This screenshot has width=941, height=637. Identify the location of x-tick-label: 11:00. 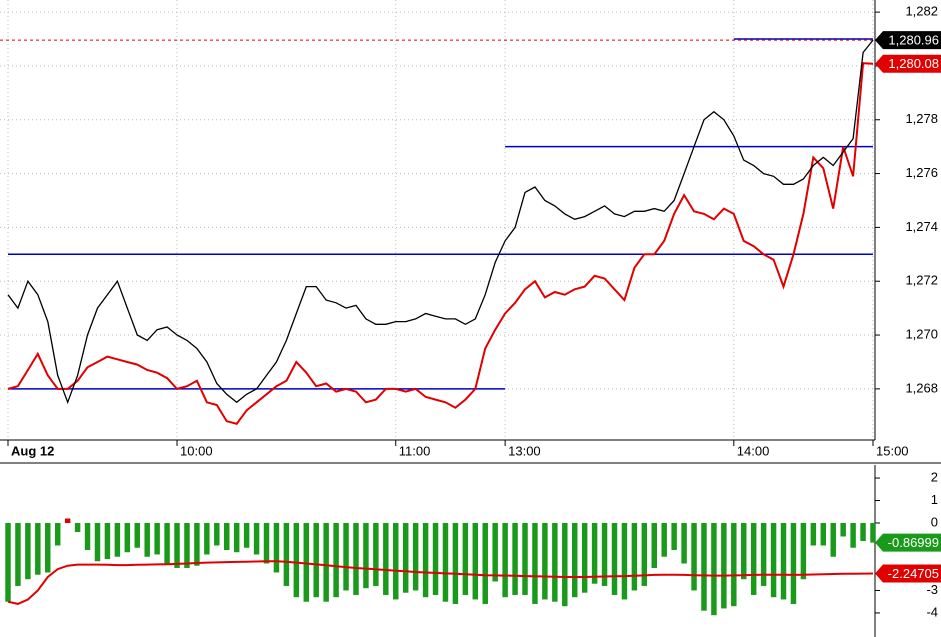
(415, 450).